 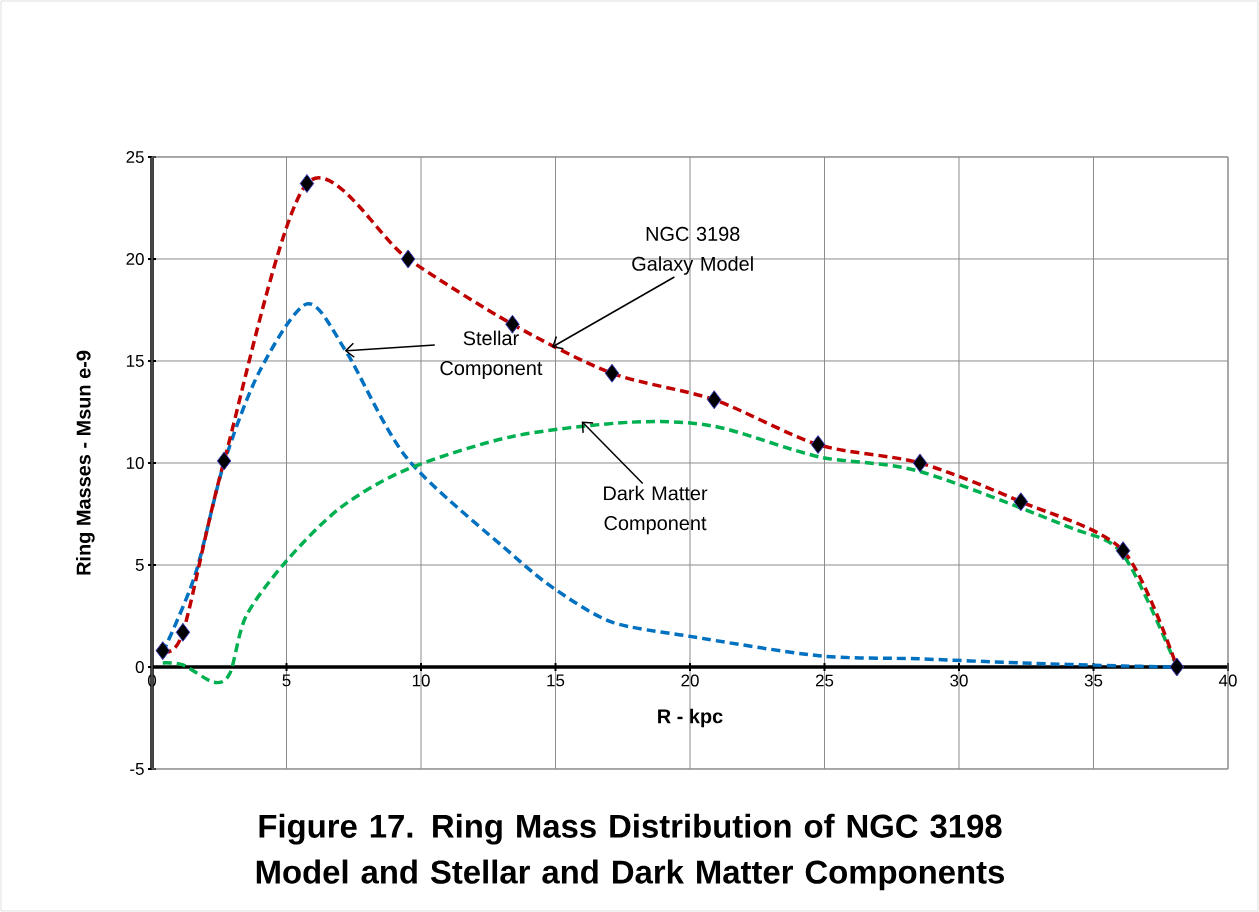 What do you see at coordinates (690, 718) in the screenshot?
I see `x-axis-title: R - kpc` at bounding box center [690, 718].